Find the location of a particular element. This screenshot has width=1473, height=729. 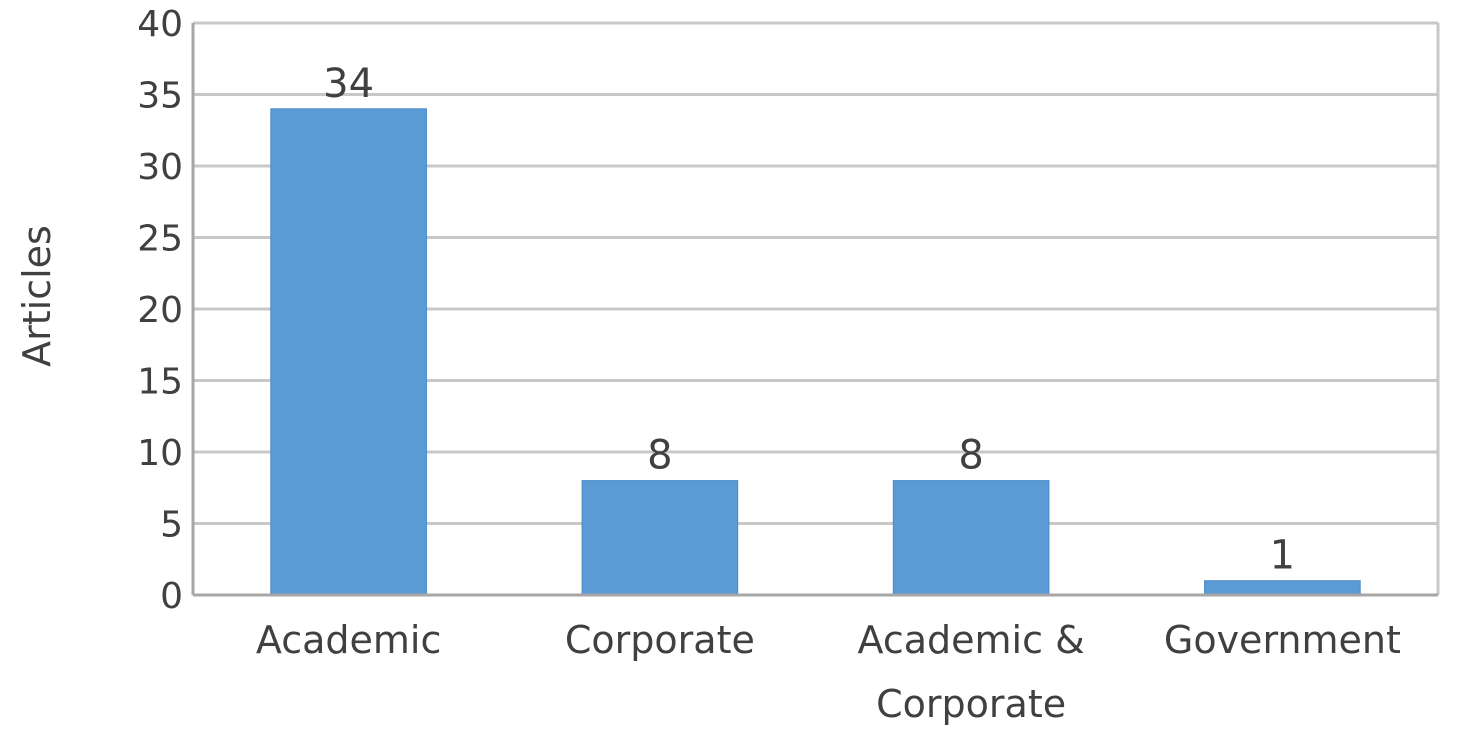

y-tick-label: 0 is located at coordinates (171, 596).